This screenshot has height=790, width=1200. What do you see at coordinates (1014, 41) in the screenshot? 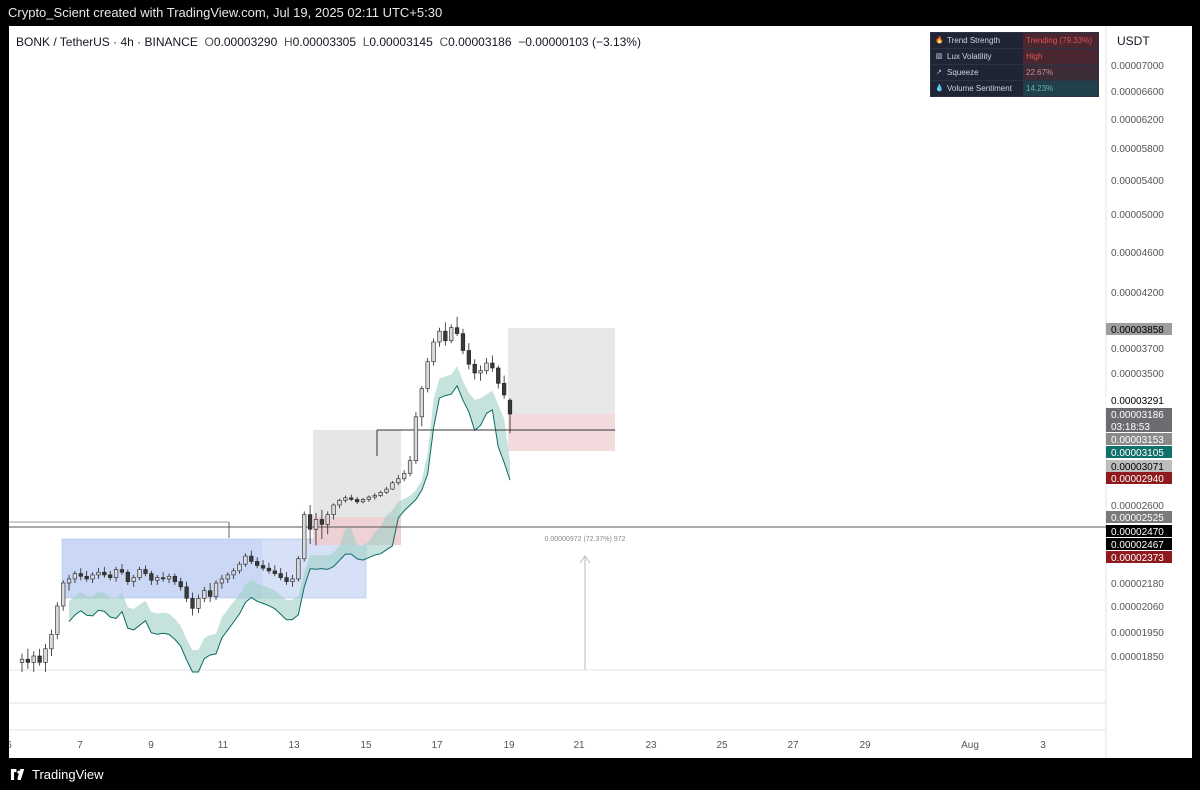
I see `indicator-row: 🔥 Trend Strength Trending (79.33%)` at bounding box center [1014, 41].